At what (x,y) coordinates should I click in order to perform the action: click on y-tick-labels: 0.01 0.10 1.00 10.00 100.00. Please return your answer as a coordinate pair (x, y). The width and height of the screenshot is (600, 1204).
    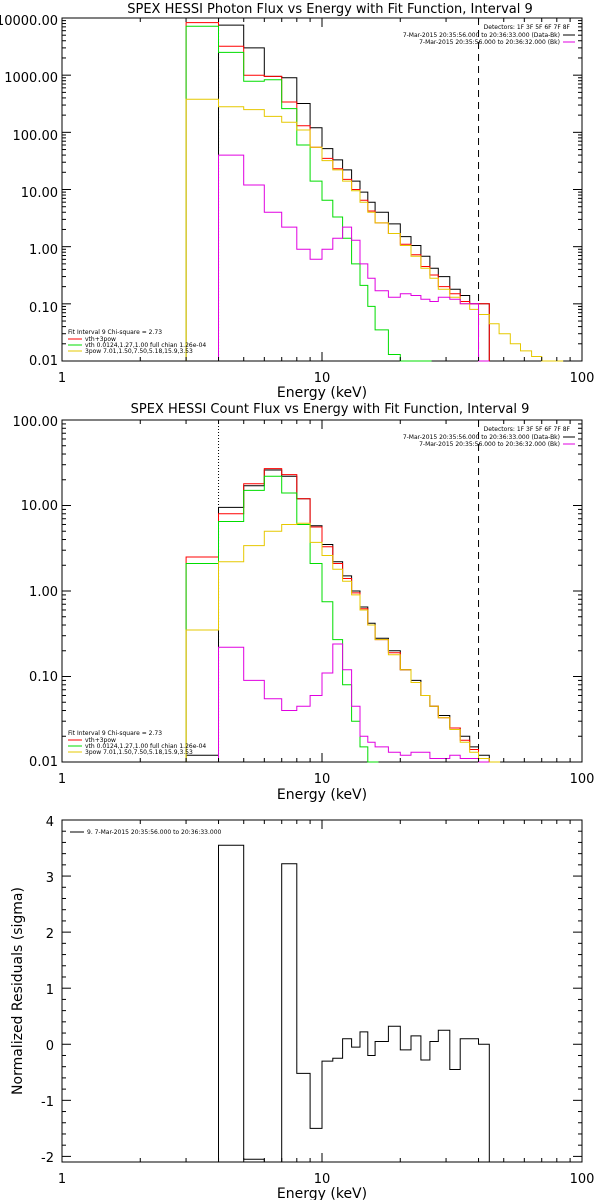
    Looking at the image, I should click on (36, 592).